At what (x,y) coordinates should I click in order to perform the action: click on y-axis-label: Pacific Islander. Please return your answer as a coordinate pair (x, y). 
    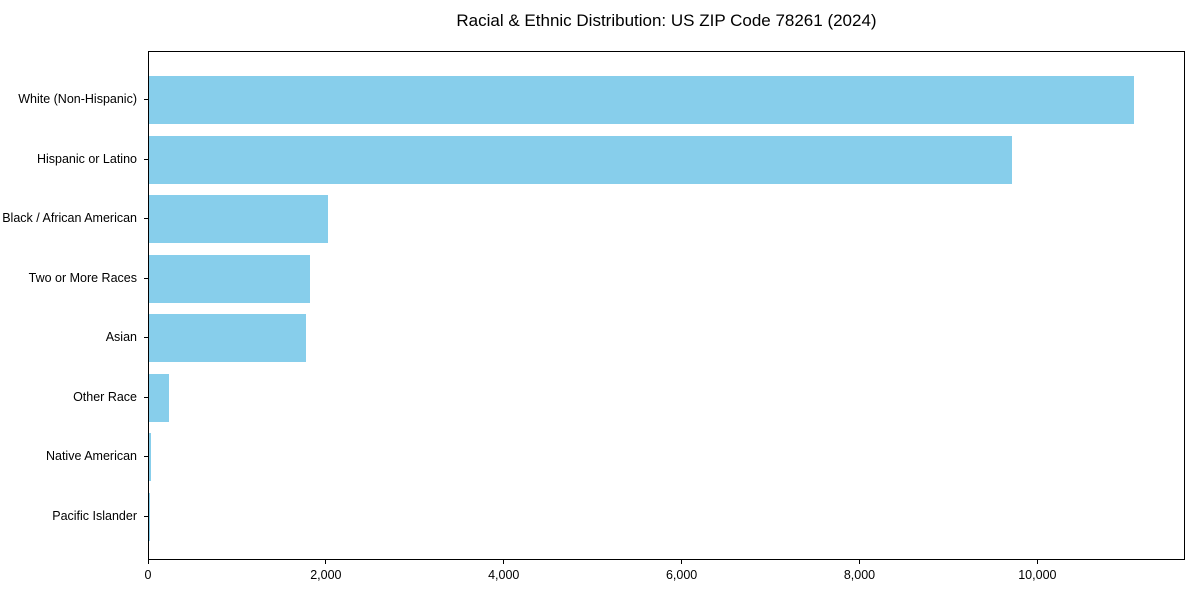
    Looking at the image, I should click on (94, 515).